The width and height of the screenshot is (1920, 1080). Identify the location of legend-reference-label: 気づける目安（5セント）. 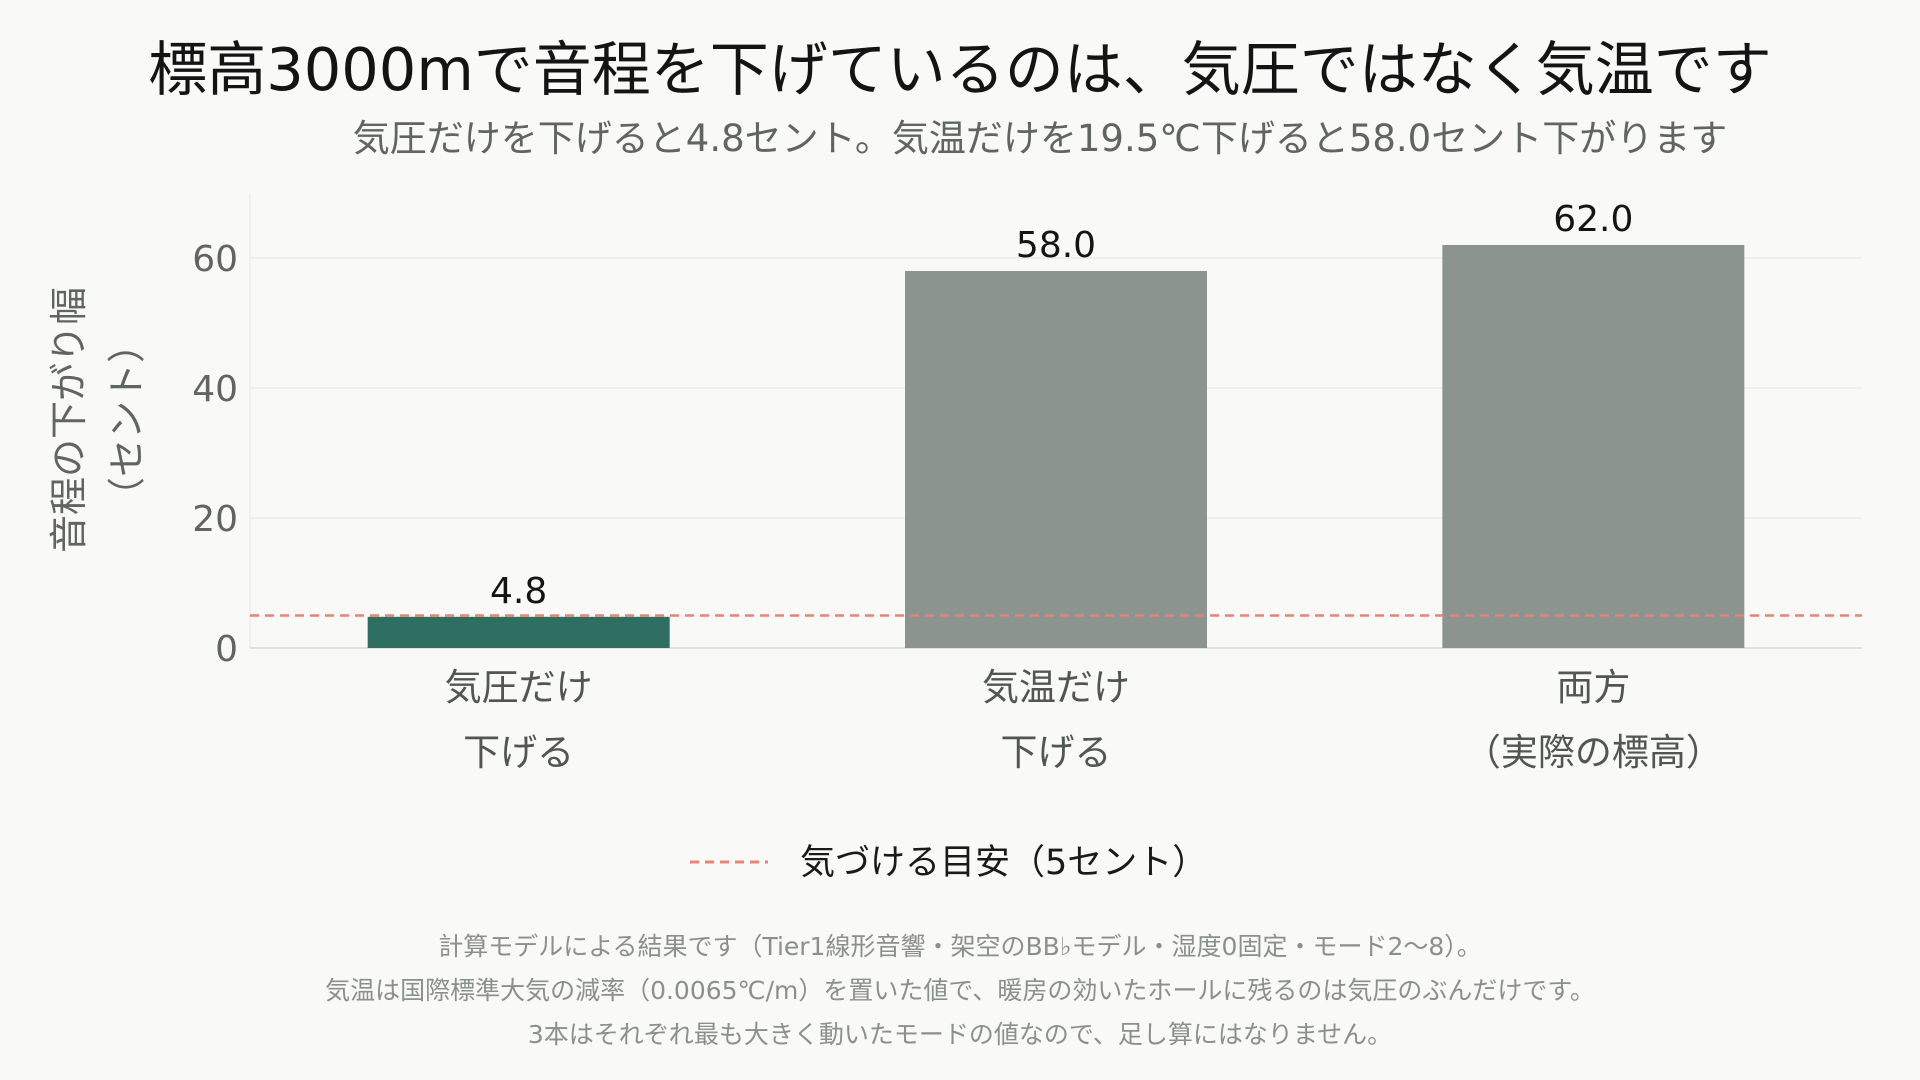
(1003, 863).